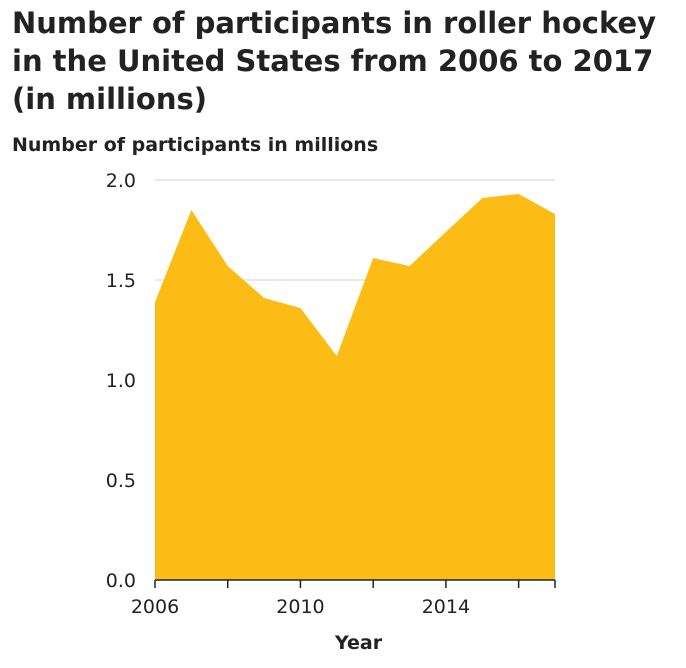 This screenshot has width=686, height=668. What do you see at coordinates (300, 607) in the screenshot?
I see `x-tick-label: 2010` at bounding box center [300, 607].